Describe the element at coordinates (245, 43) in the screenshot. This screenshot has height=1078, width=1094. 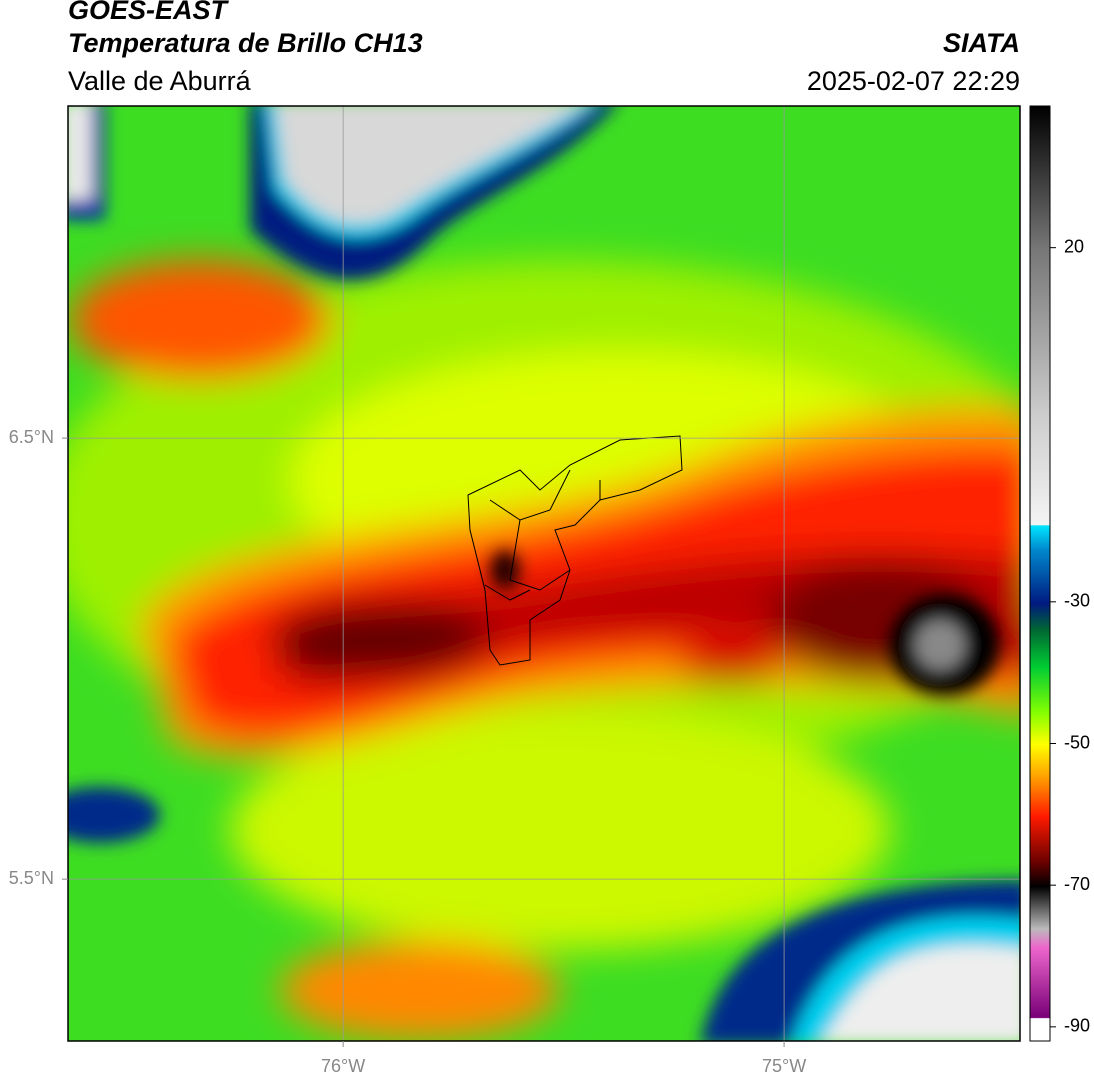
I see `subtitle: Temperatura de Brillo CH13` at that location.